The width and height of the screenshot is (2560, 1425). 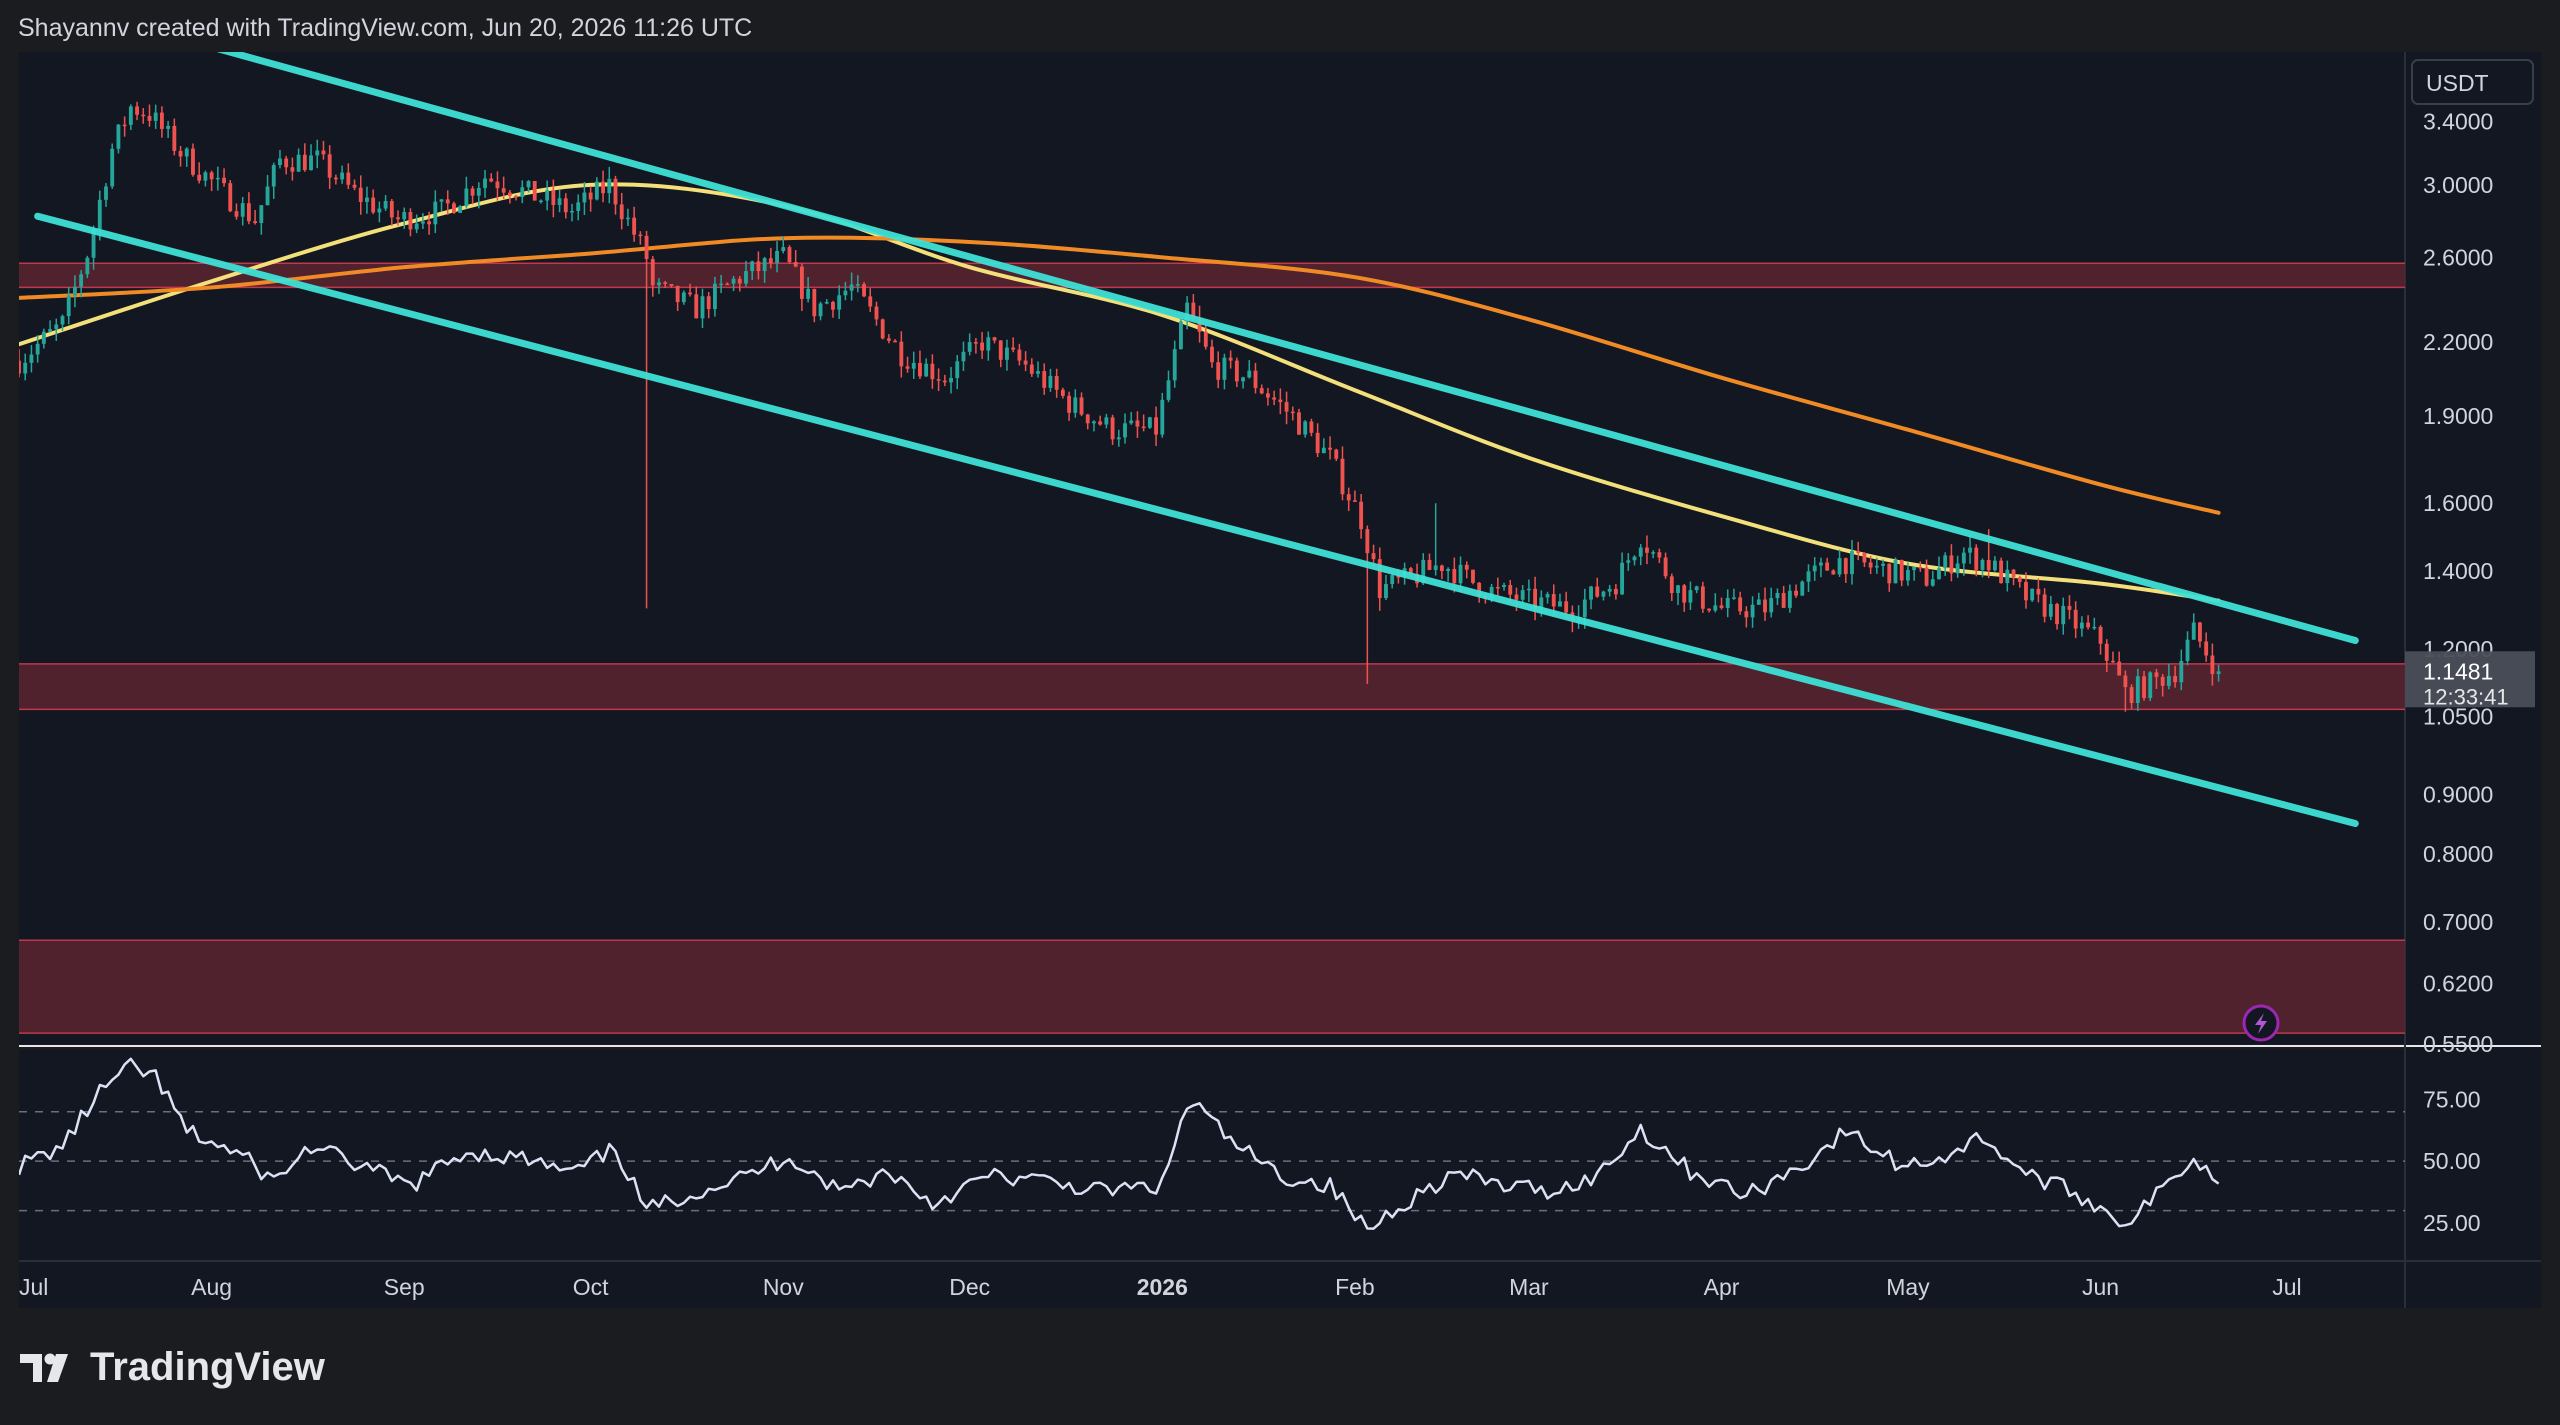 What do you see at coordinates (2458, 416) in the screenshot?
I see `y-tick-label: 1.9000` at bounding box center [2458, 416].